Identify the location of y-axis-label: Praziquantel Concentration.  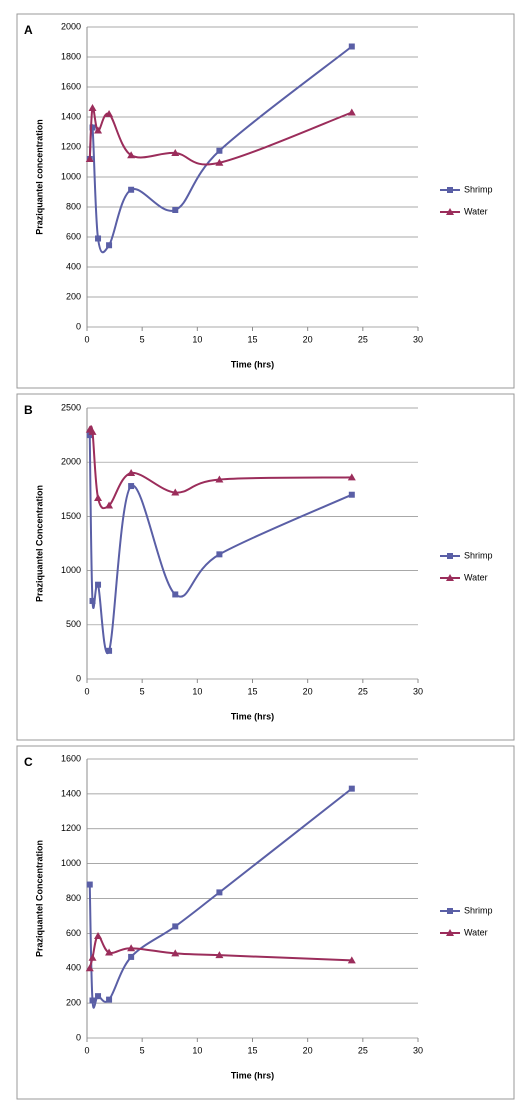
(39, 898).